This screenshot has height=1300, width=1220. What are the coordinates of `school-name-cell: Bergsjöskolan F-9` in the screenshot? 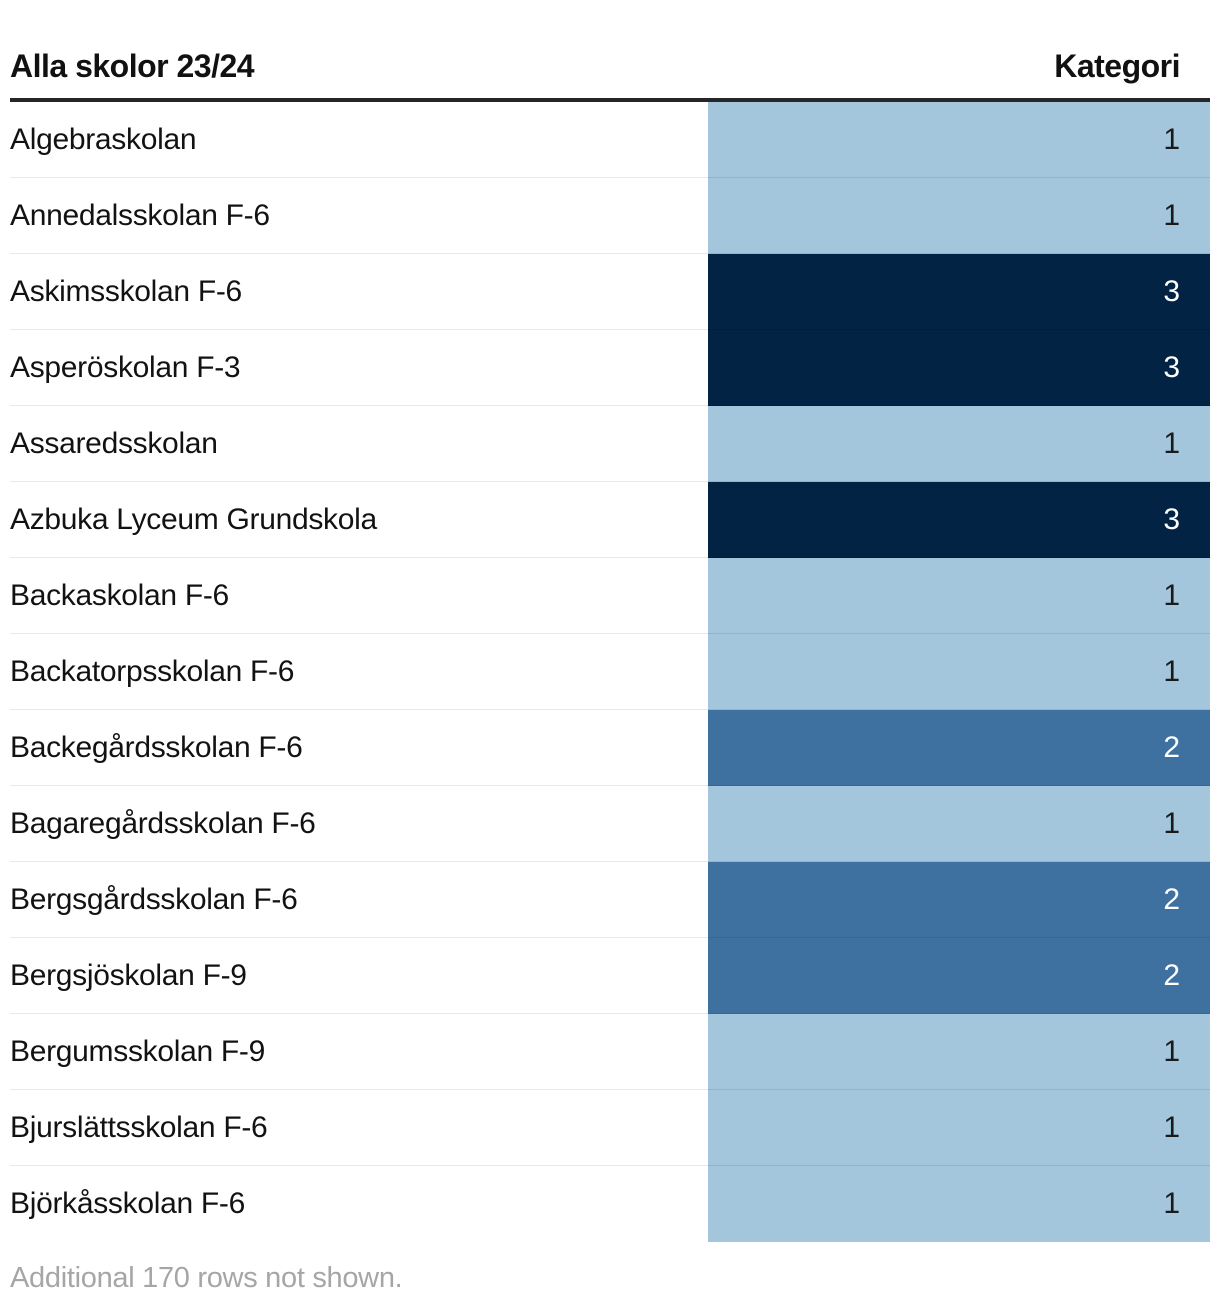 It's located at (359, 976).